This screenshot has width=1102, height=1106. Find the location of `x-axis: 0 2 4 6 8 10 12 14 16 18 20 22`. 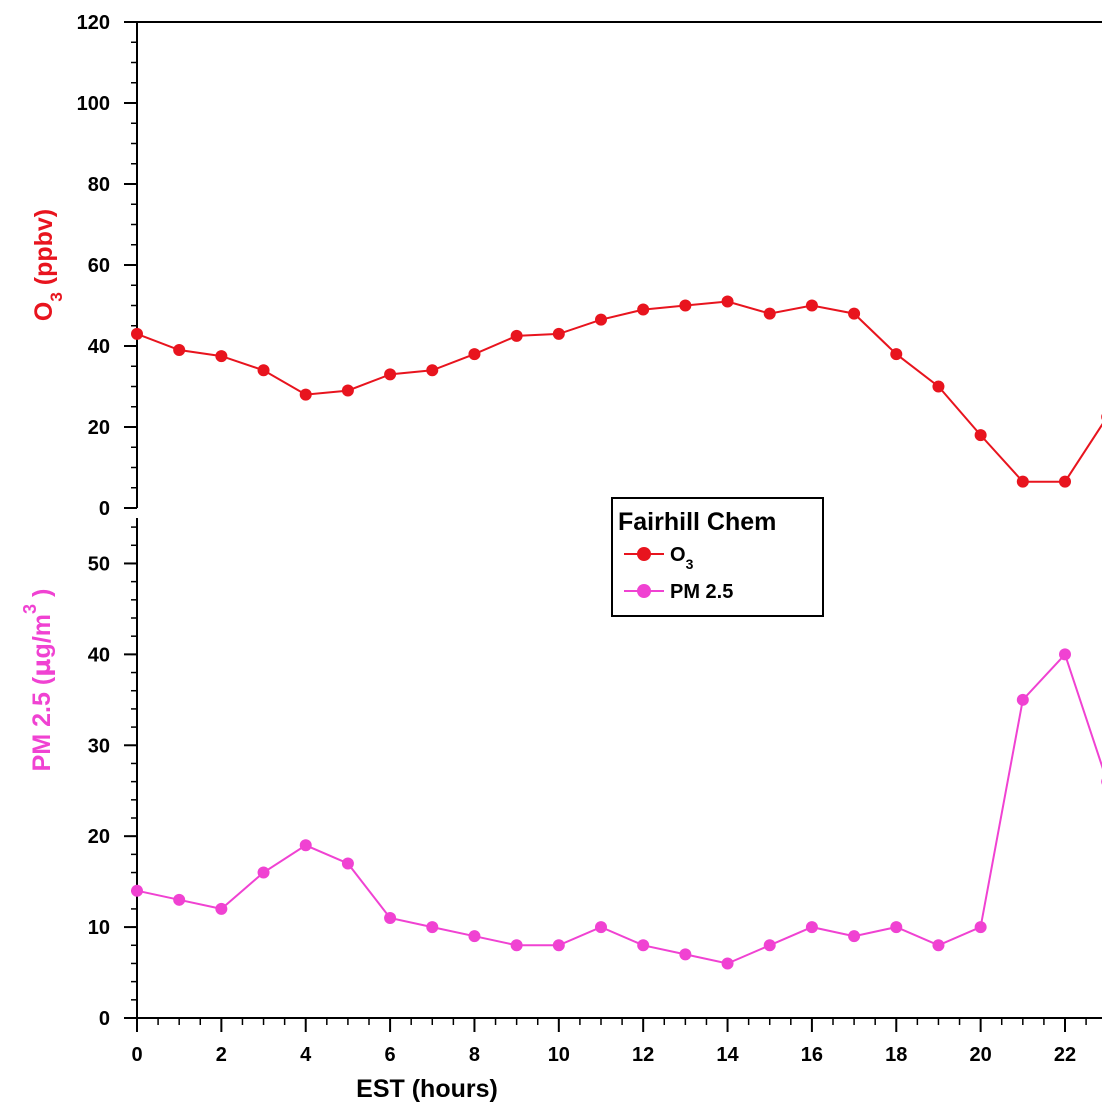

x-axis: 0 2 4 6 8 10 12 14 16 18 20 22 is located at coordinates (616, 1041).